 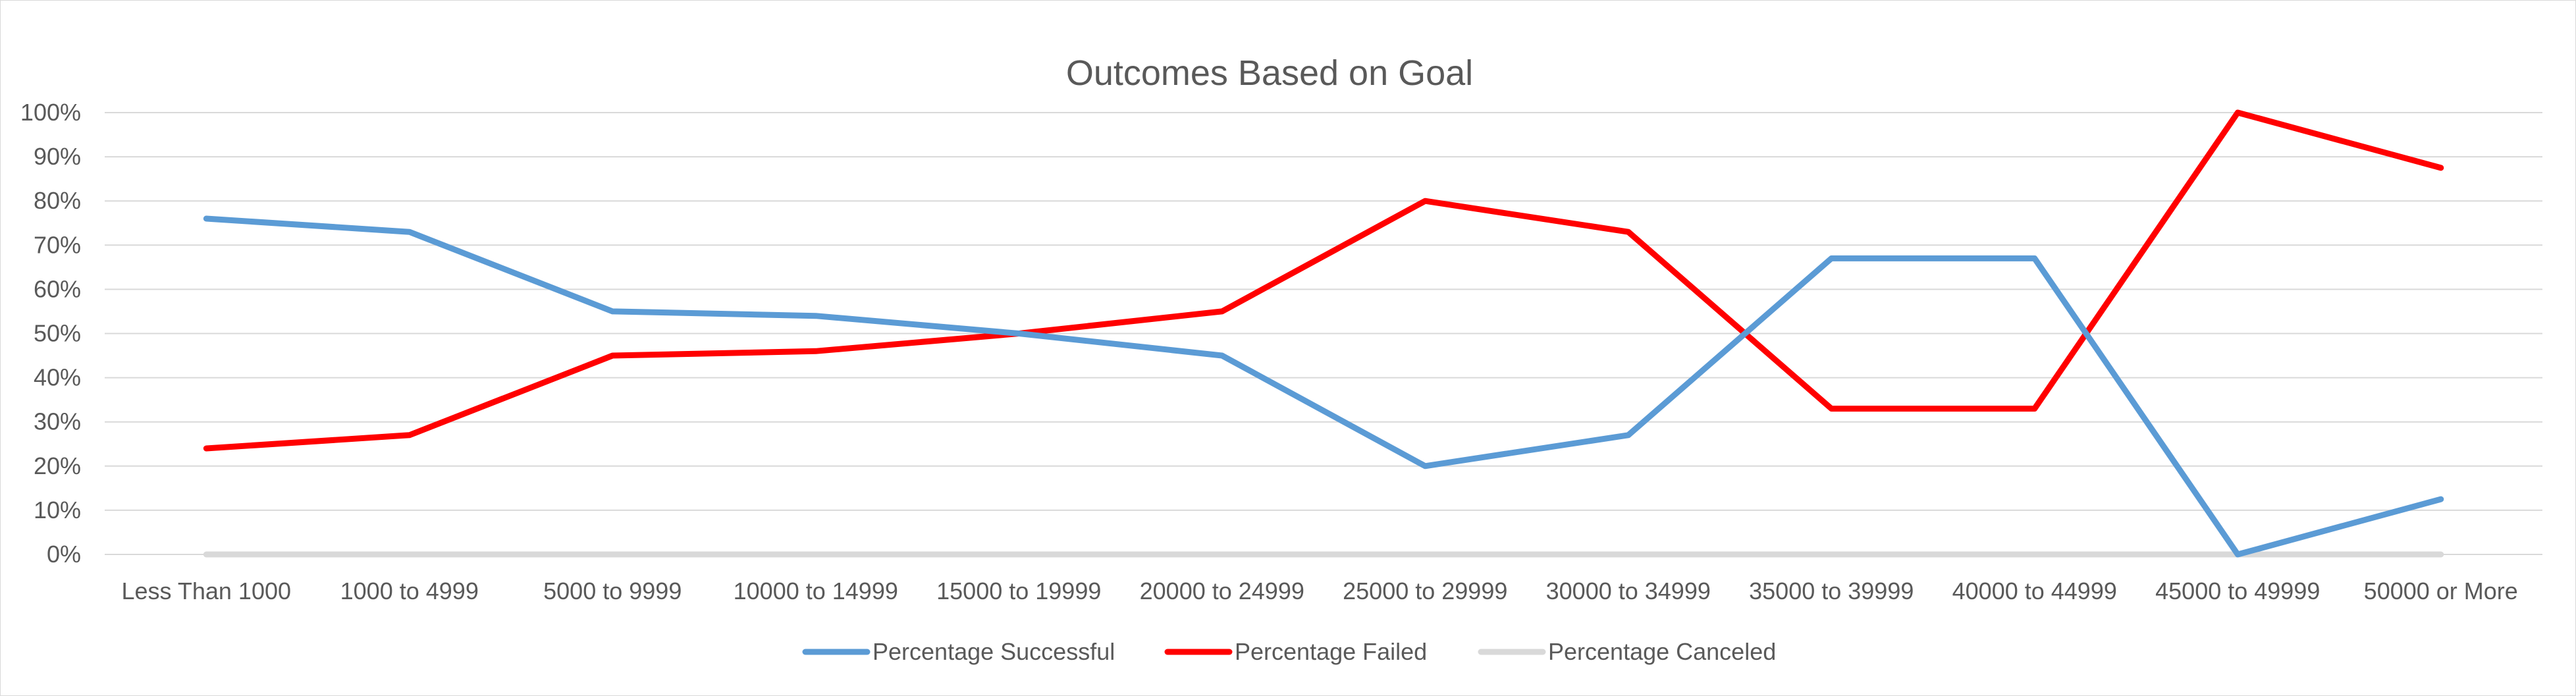 I want to click on y-tick-label: 80%, so click(x=57, y=201).